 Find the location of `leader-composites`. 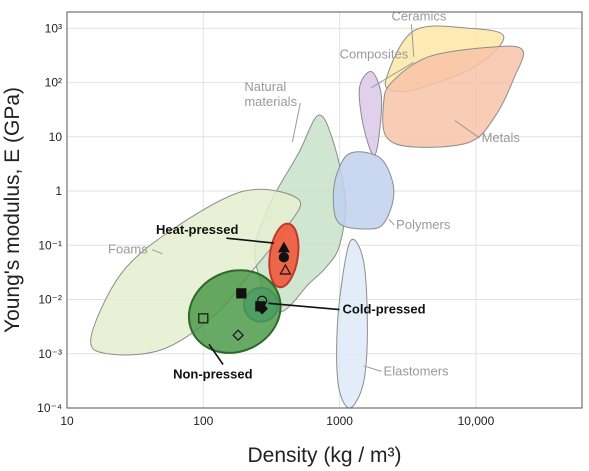

leader-composites is located at coordinates (392, 75).